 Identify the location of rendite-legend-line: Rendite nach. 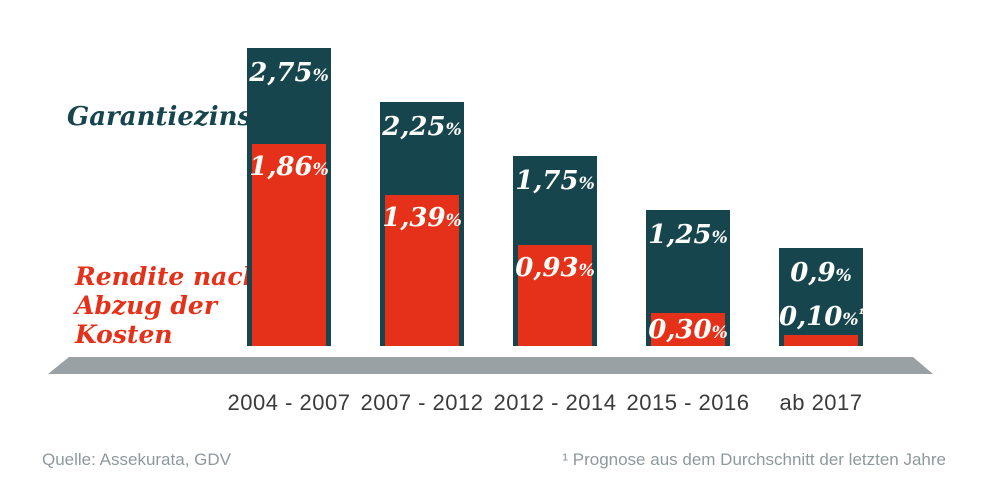
(168, 276).